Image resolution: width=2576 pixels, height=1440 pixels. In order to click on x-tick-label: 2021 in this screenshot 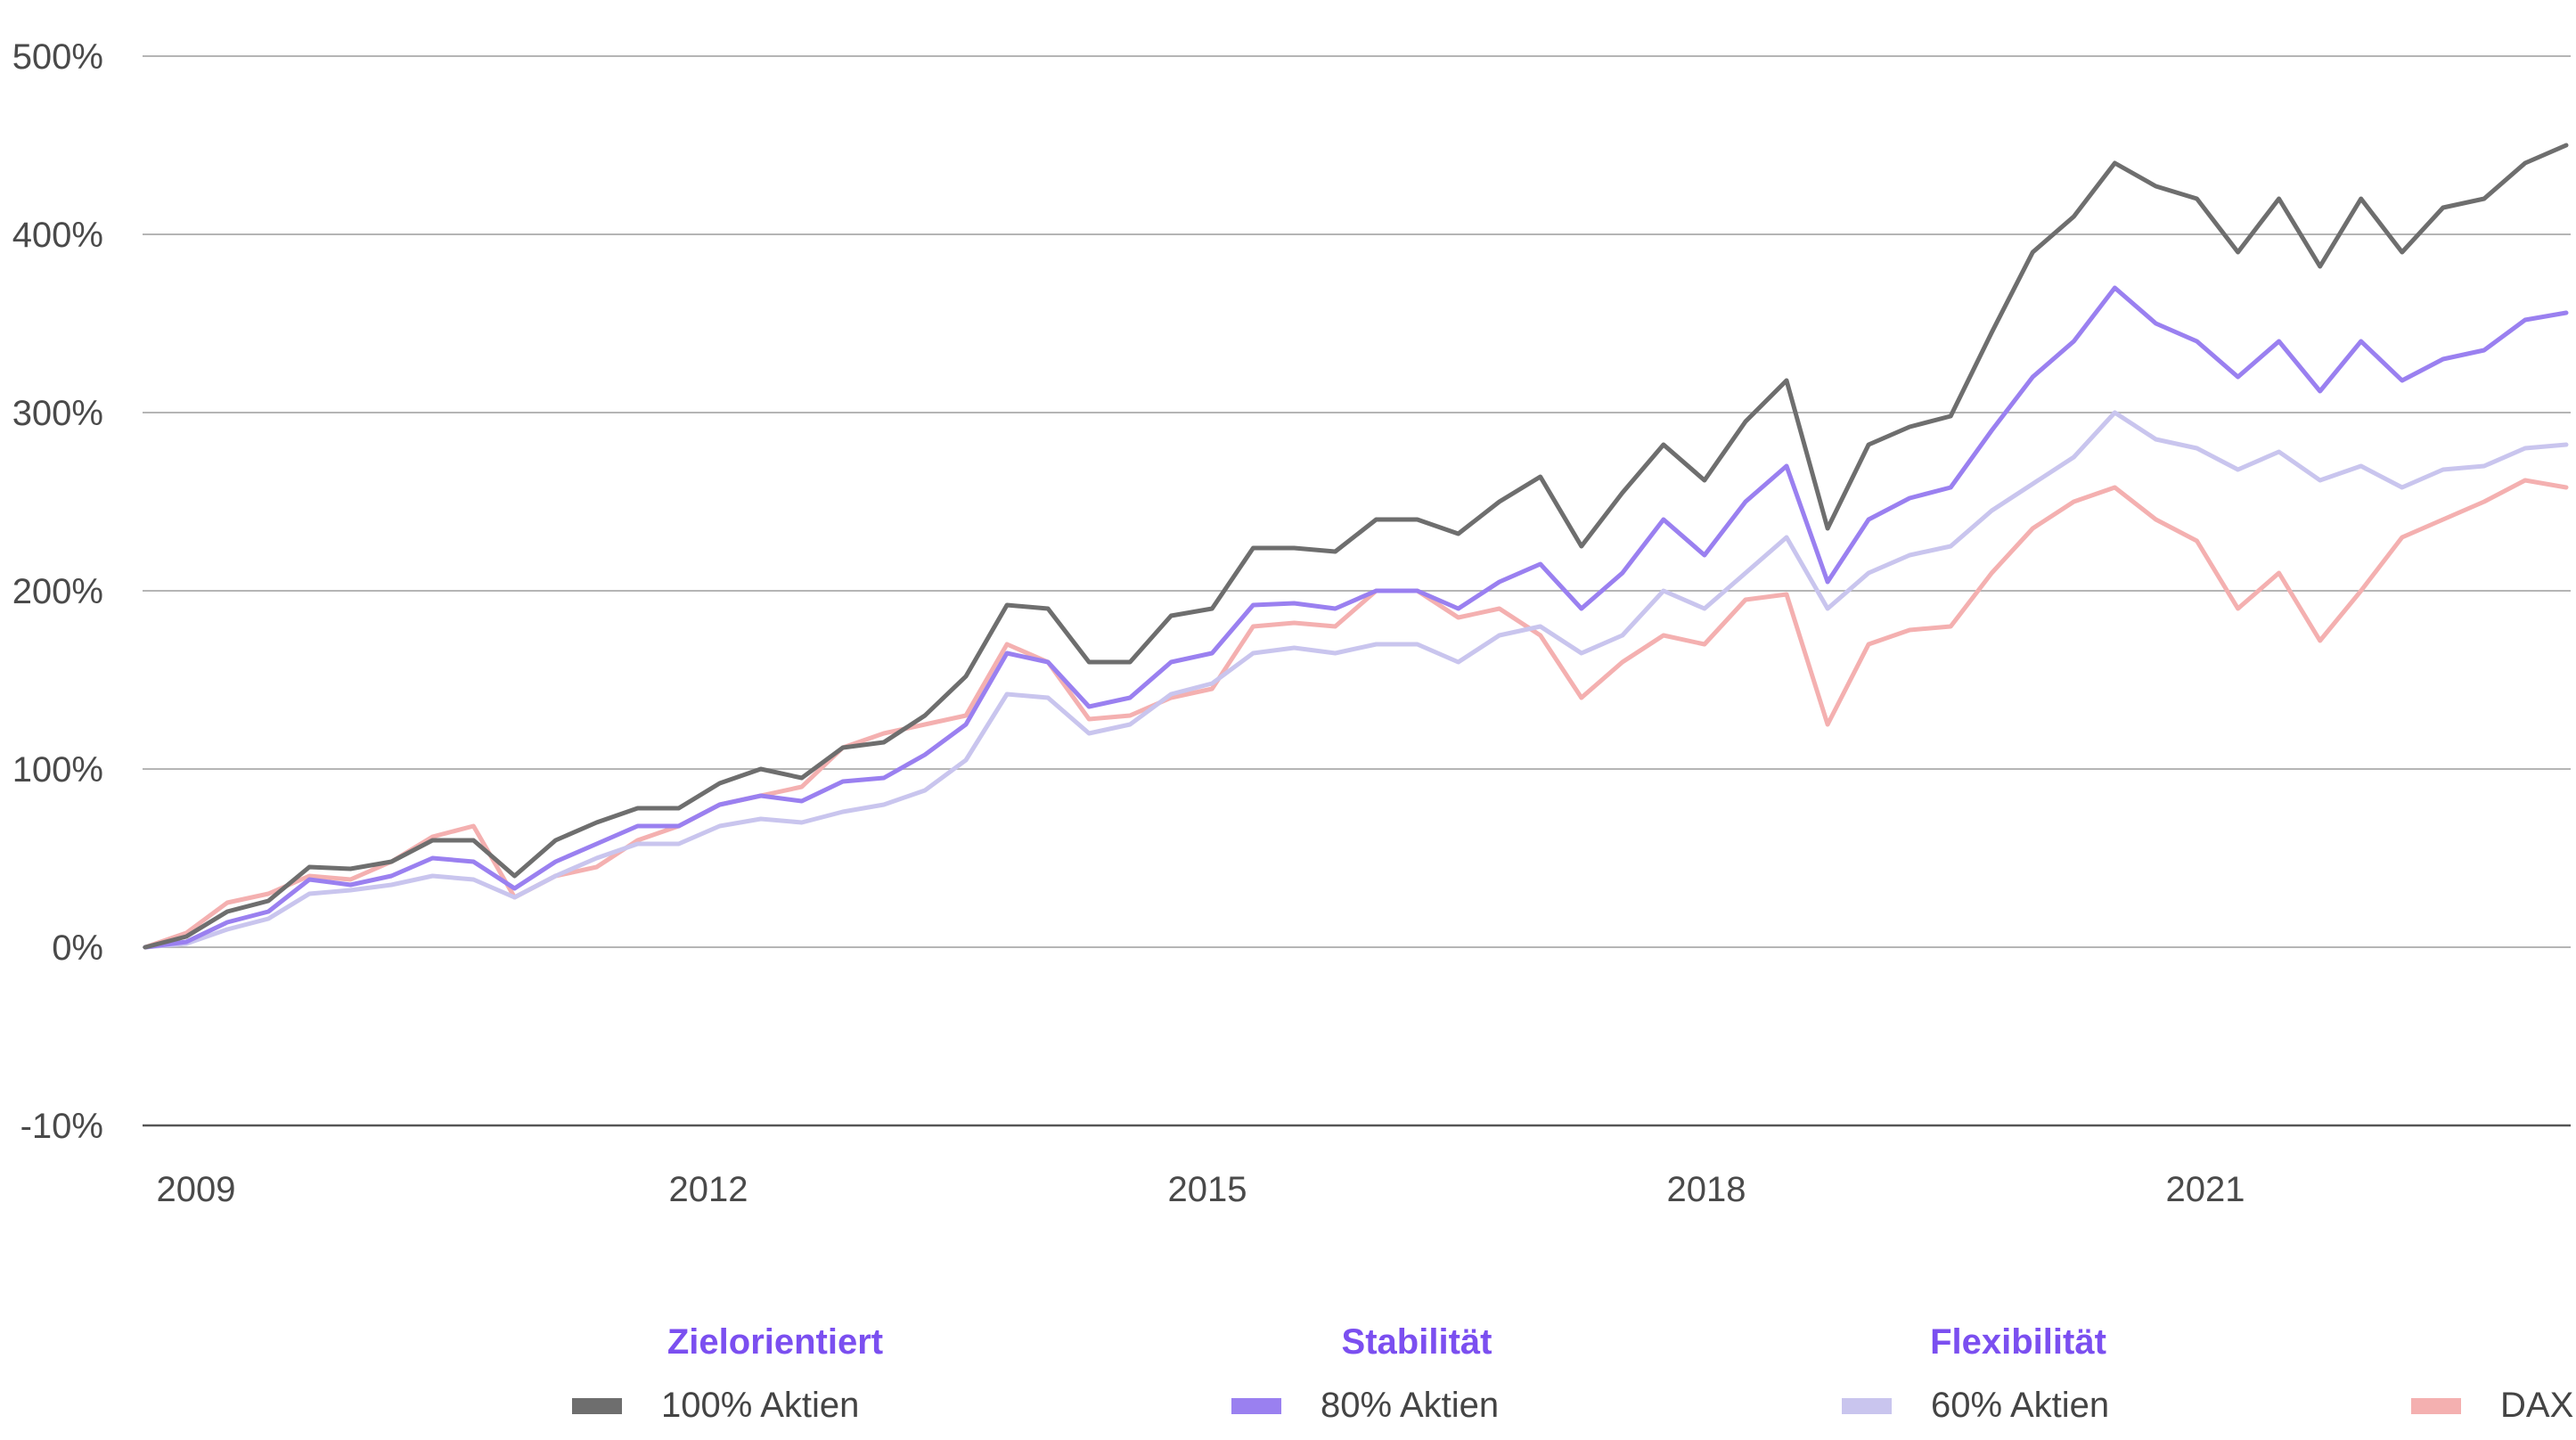, I will do `click(2205, 1189)`.